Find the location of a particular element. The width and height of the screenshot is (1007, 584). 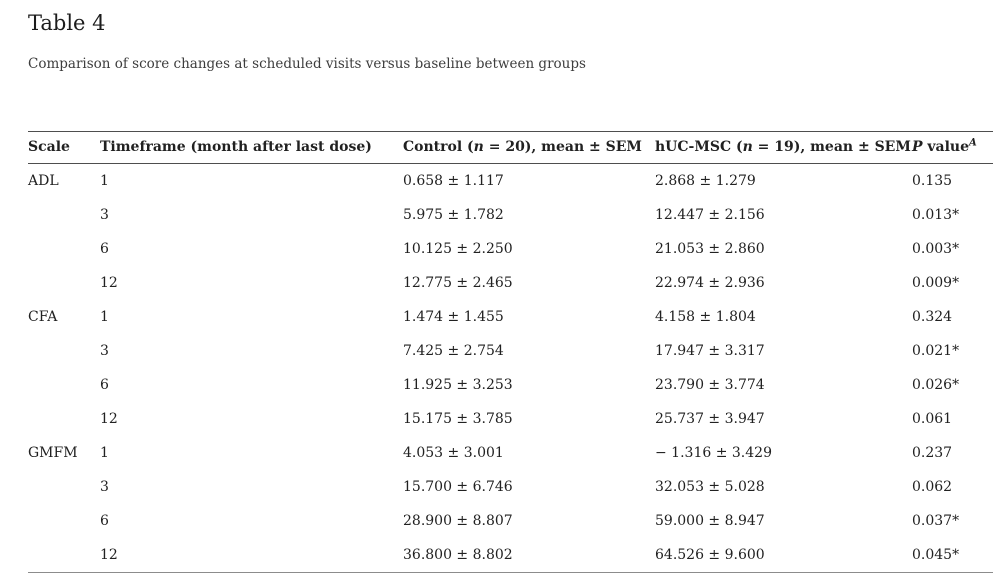

cell-scale: ADL is located at coordinates (43, 180).